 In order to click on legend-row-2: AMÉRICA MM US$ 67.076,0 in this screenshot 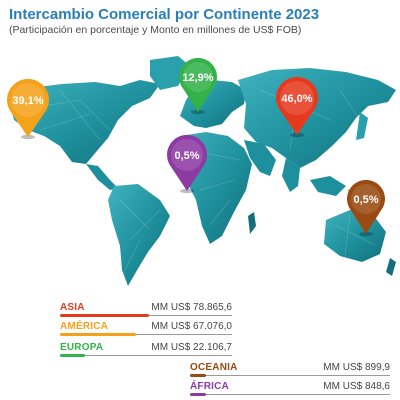, I will do `click(146, 330)`.